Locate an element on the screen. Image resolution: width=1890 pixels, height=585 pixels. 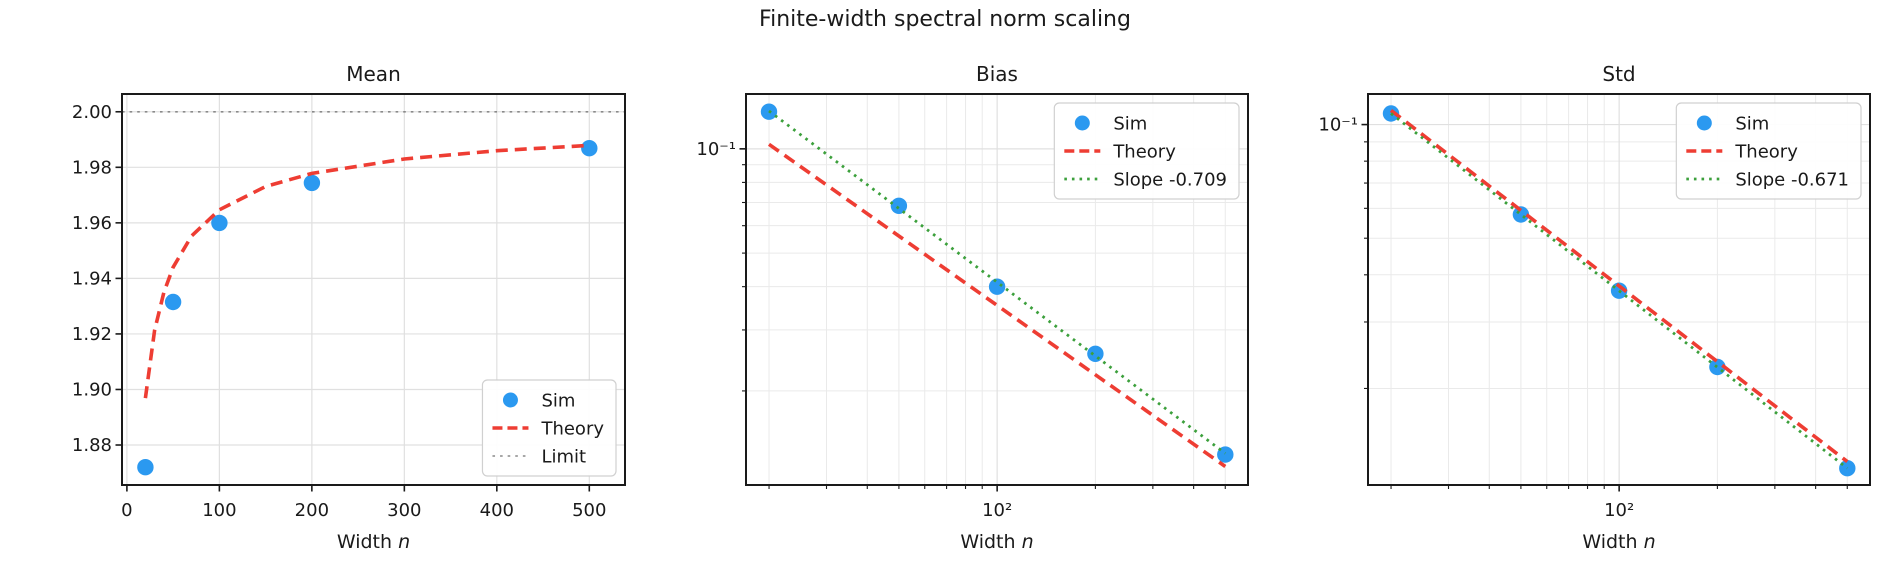
x-tick-label: 0 is located at coordinates (126, 510).